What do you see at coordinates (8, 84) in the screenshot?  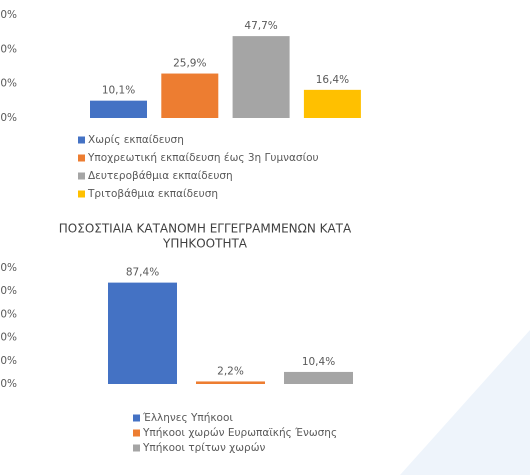 I see `y-tick-label: 20%` at bounding box center [8, 84].